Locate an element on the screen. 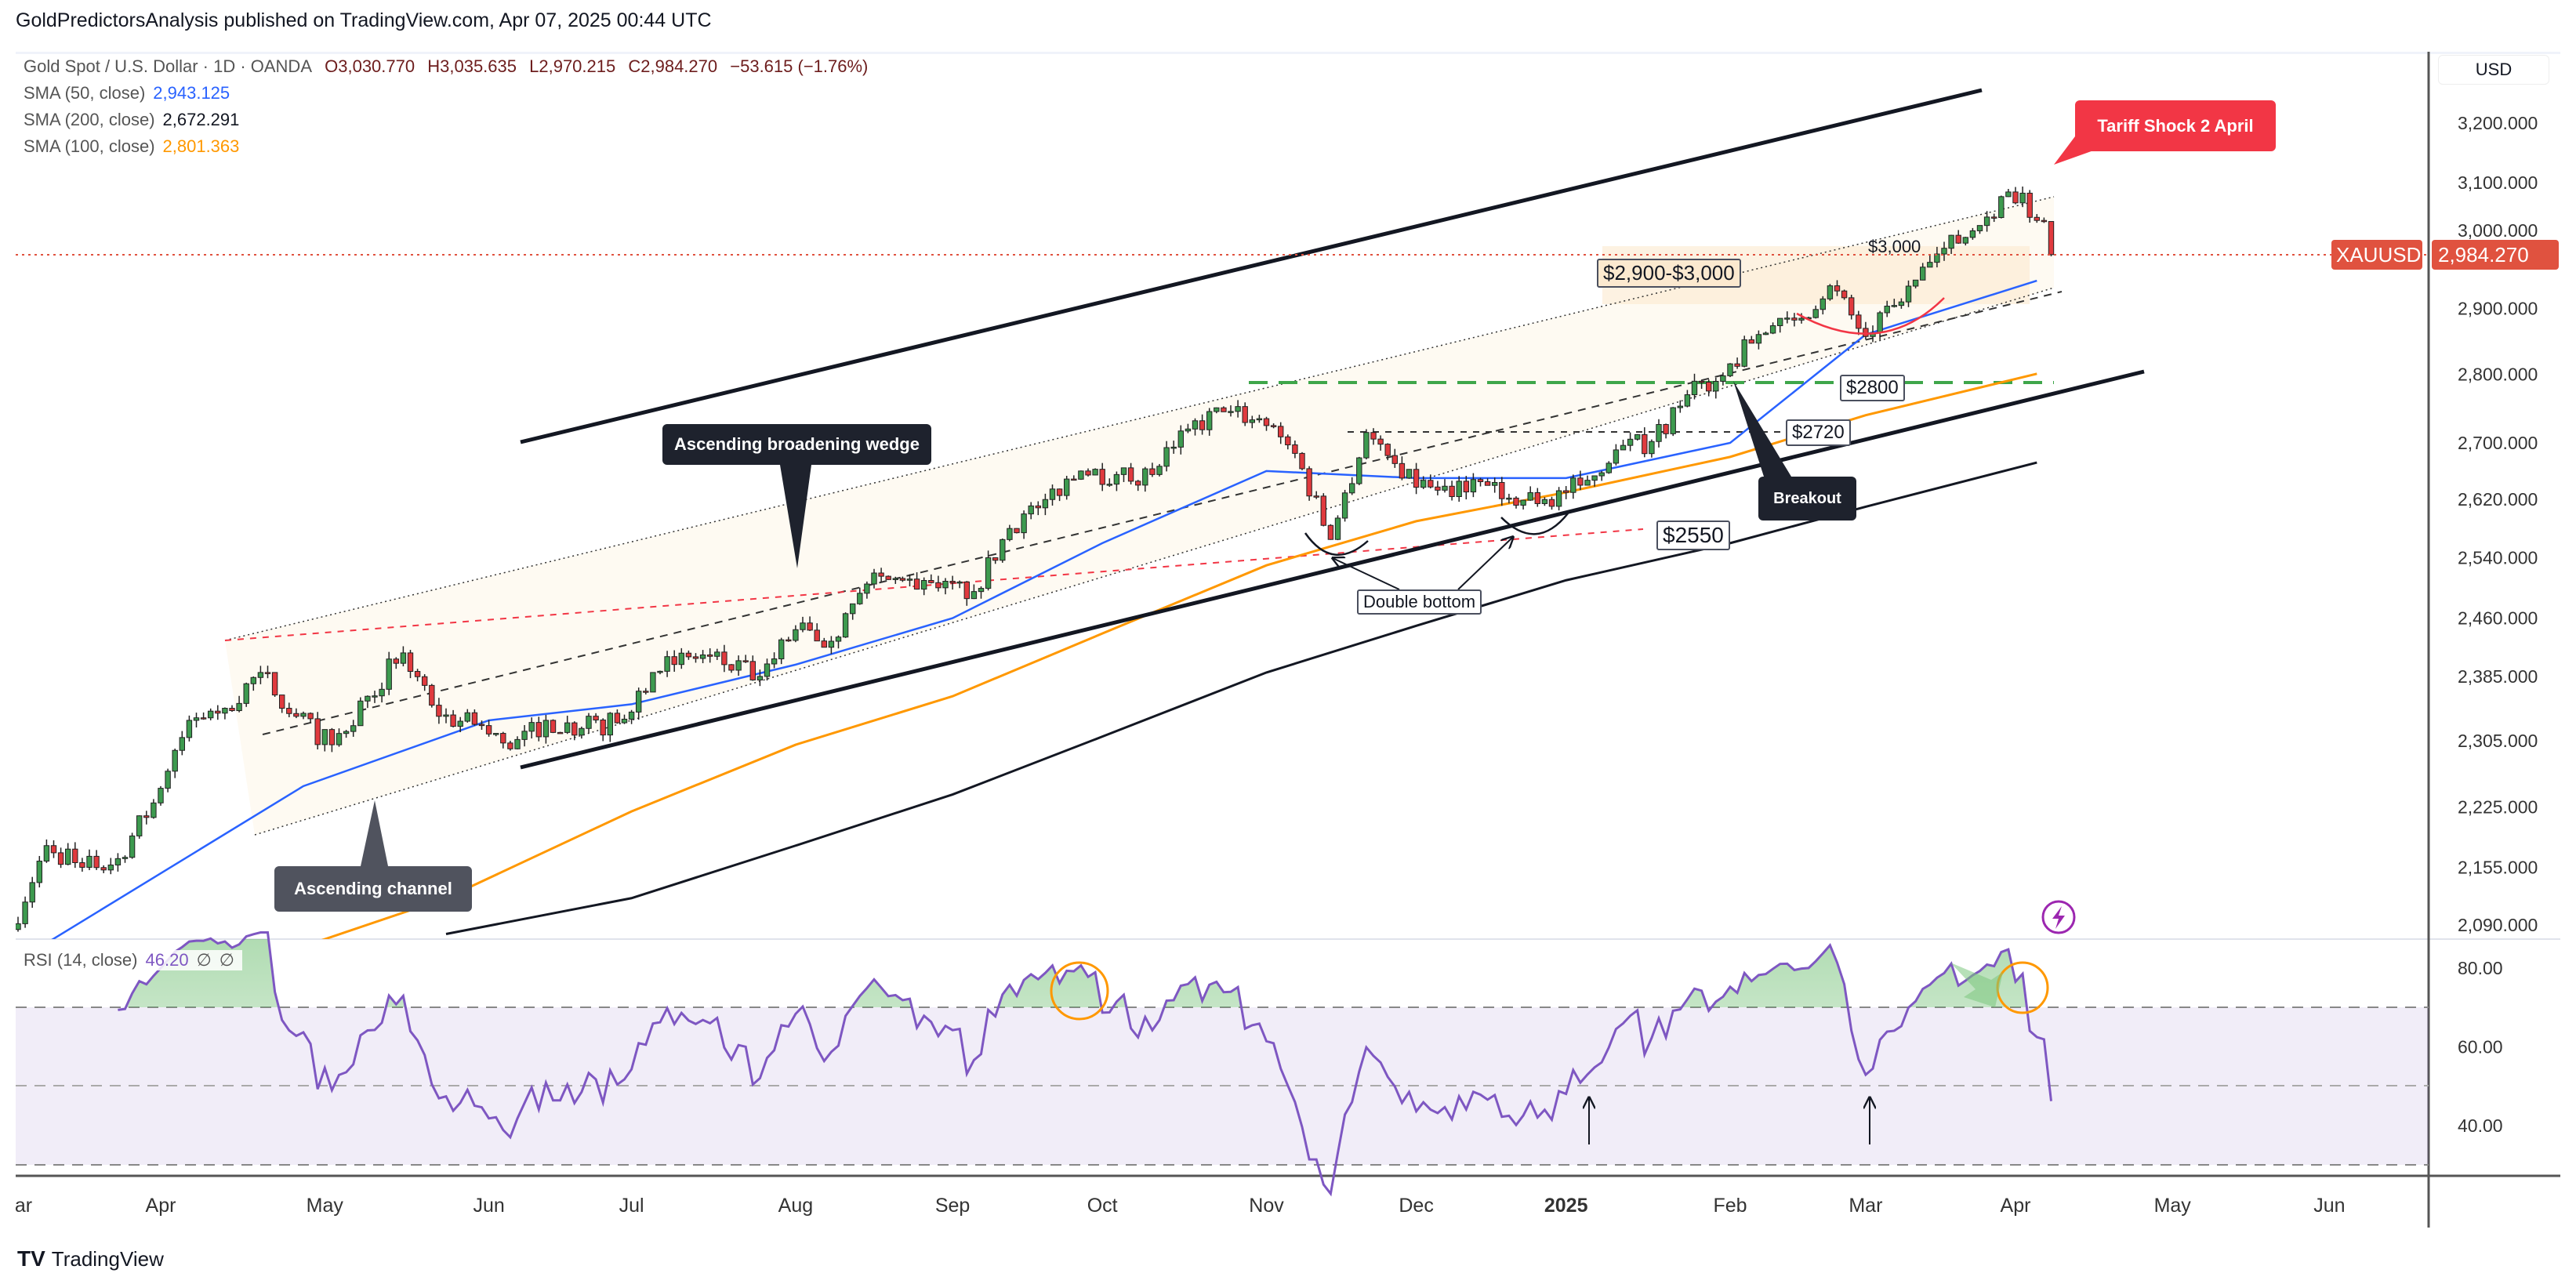  wedge-callout: Ascending broadening wedge is located at coordinates (796, 444).